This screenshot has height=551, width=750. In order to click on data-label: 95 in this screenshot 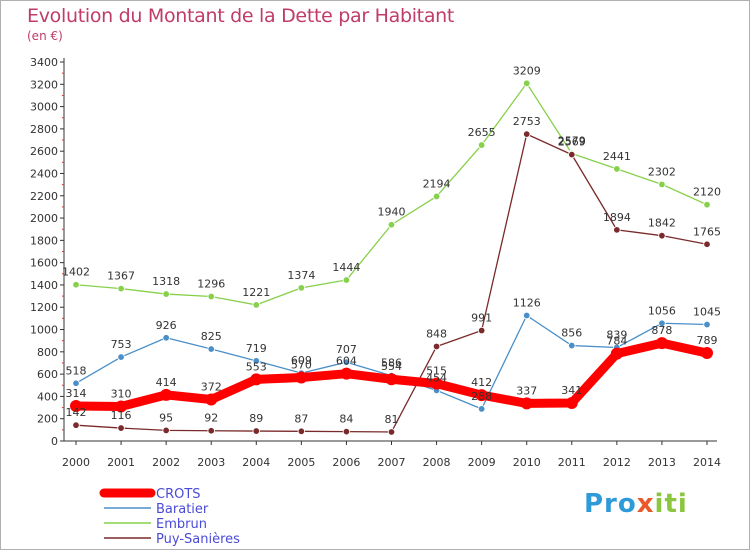, I will do `click(166, 417)`.